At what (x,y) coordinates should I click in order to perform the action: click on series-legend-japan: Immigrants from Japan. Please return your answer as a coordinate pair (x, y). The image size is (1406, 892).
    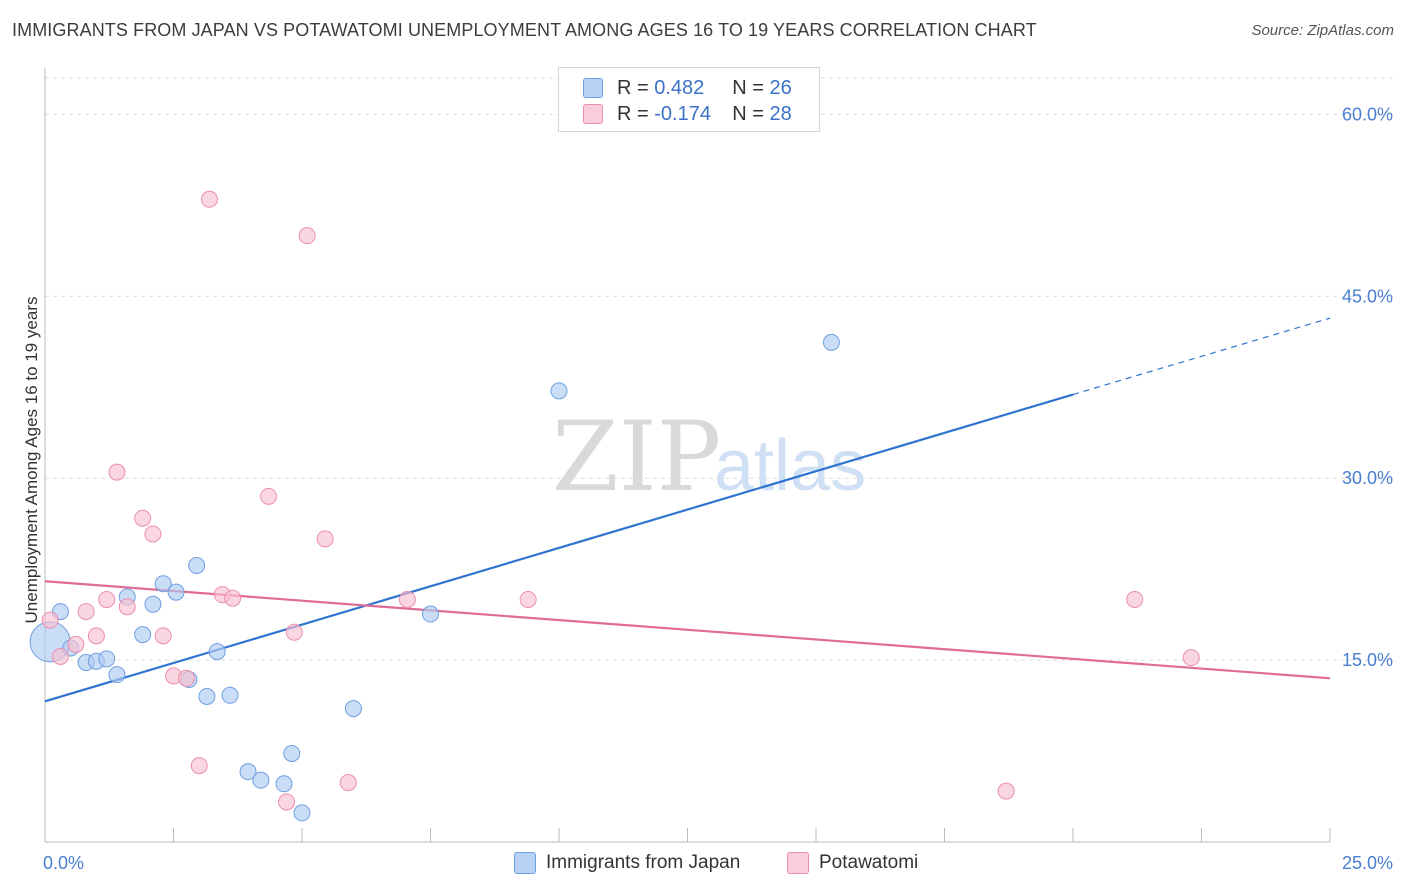
    Looking at the image, I should click on (627, 863).